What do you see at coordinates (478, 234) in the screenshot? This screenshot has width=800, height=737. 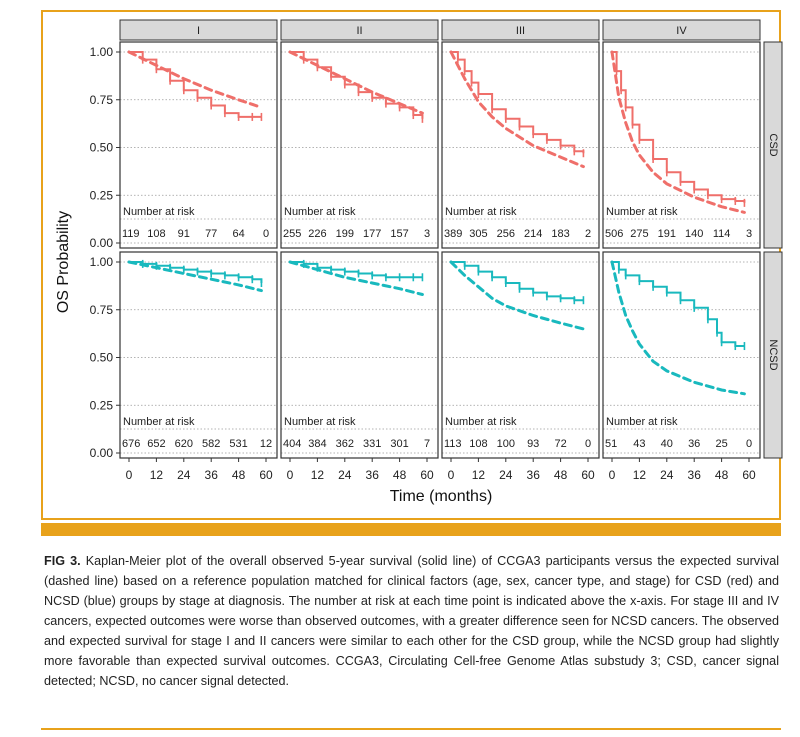 I see `risk-count: 305` at bounding box center [478, 234].